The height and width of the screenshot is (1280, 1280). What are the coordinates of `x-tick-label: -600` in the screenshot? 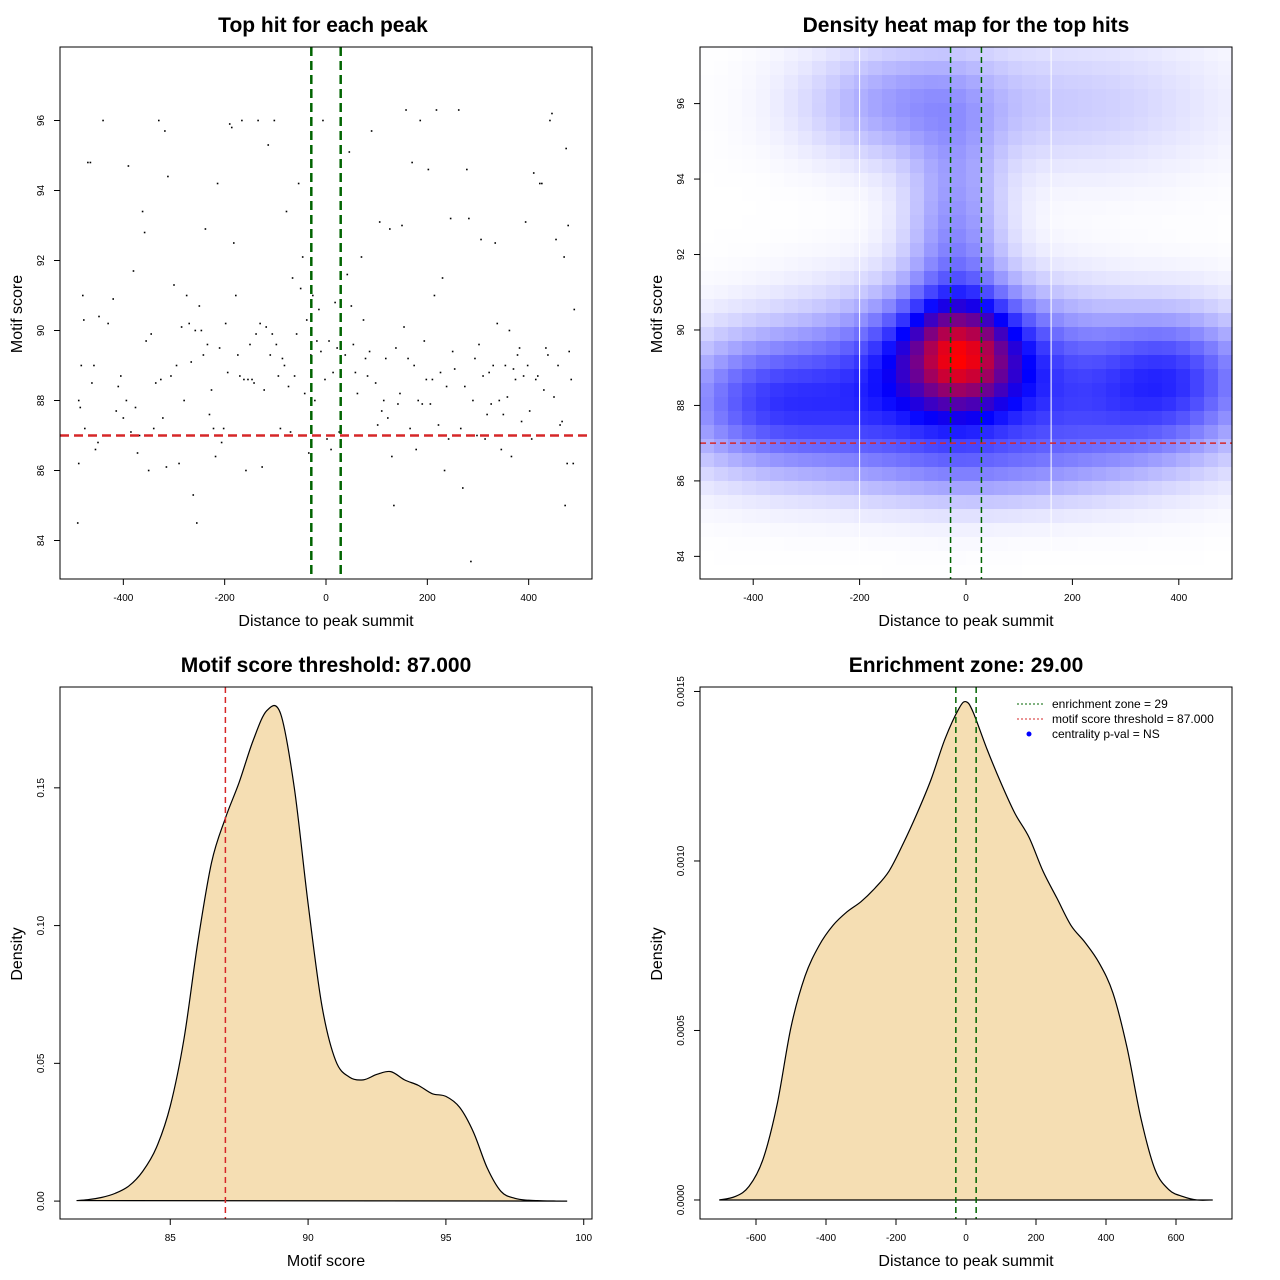 It's located at (756, 1238).